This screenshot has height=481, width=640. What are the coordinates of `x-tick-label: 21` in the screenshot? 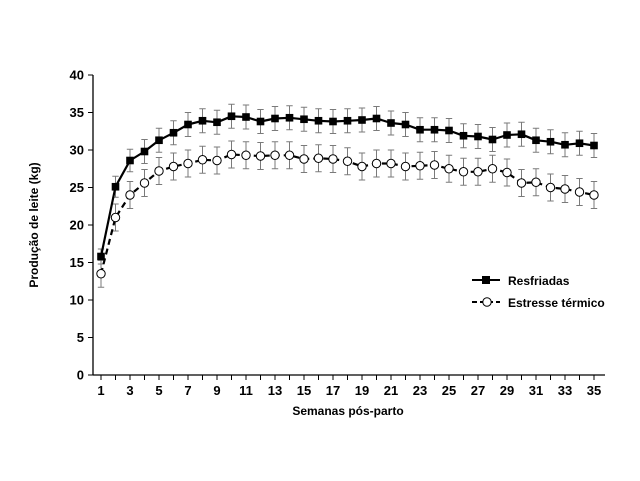 It's located at (391, 390).